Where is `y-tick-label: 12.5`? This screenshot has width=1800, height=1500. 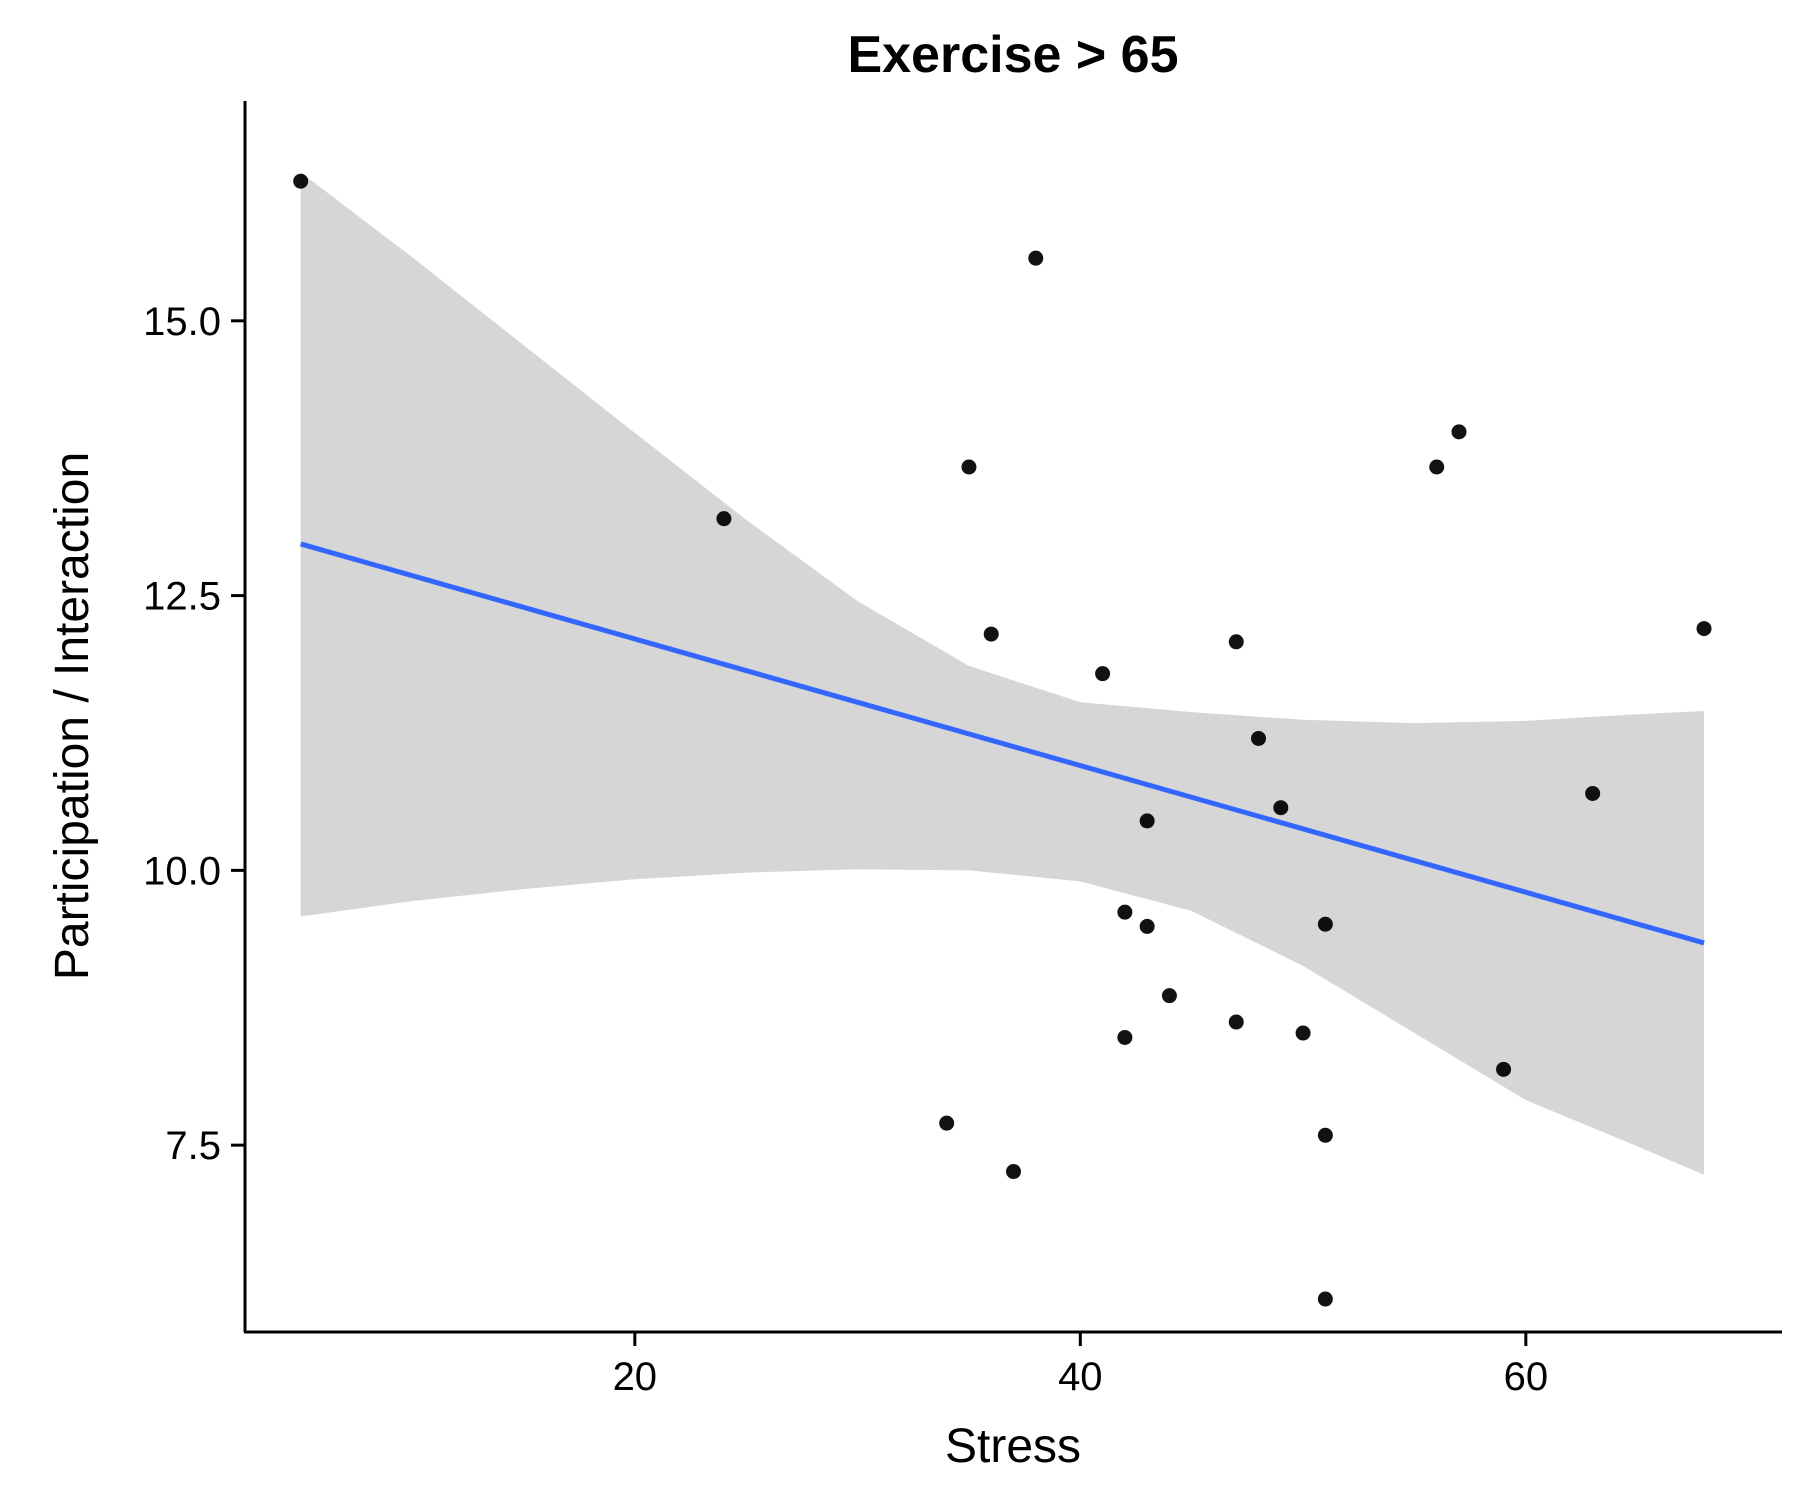
y-tick-label: 12.5 is located at coordinates (182, 597).